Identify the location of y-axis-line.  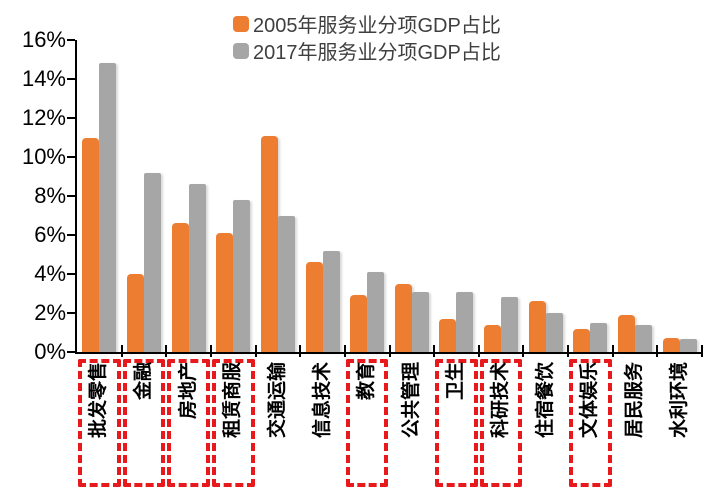
(76, 197).